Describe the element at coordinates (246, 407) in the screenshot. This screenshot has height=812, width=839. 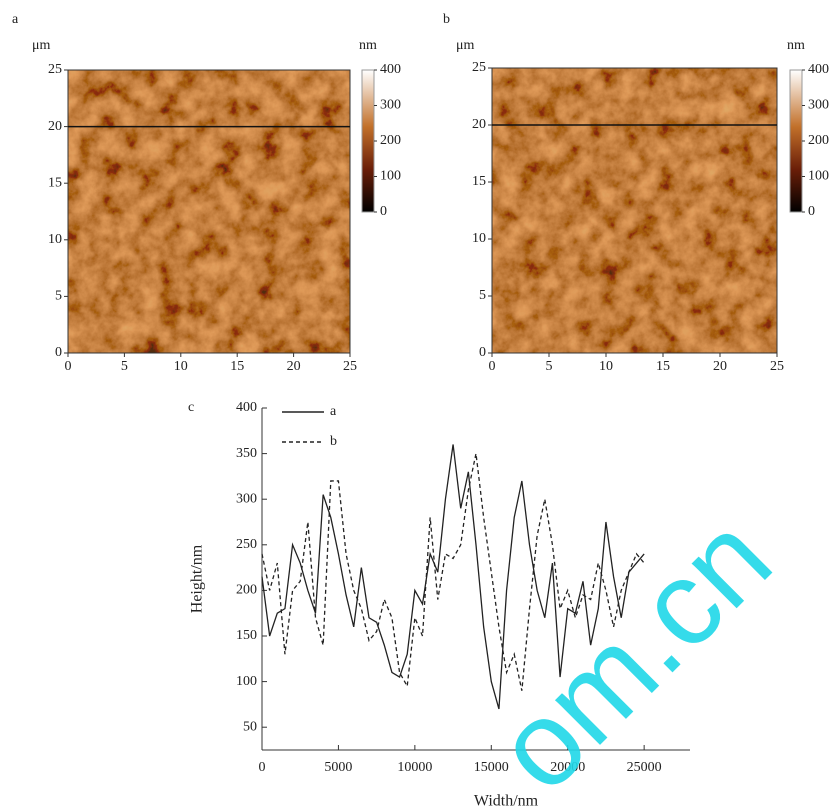
I see `y-tick-label: 400` at that location.